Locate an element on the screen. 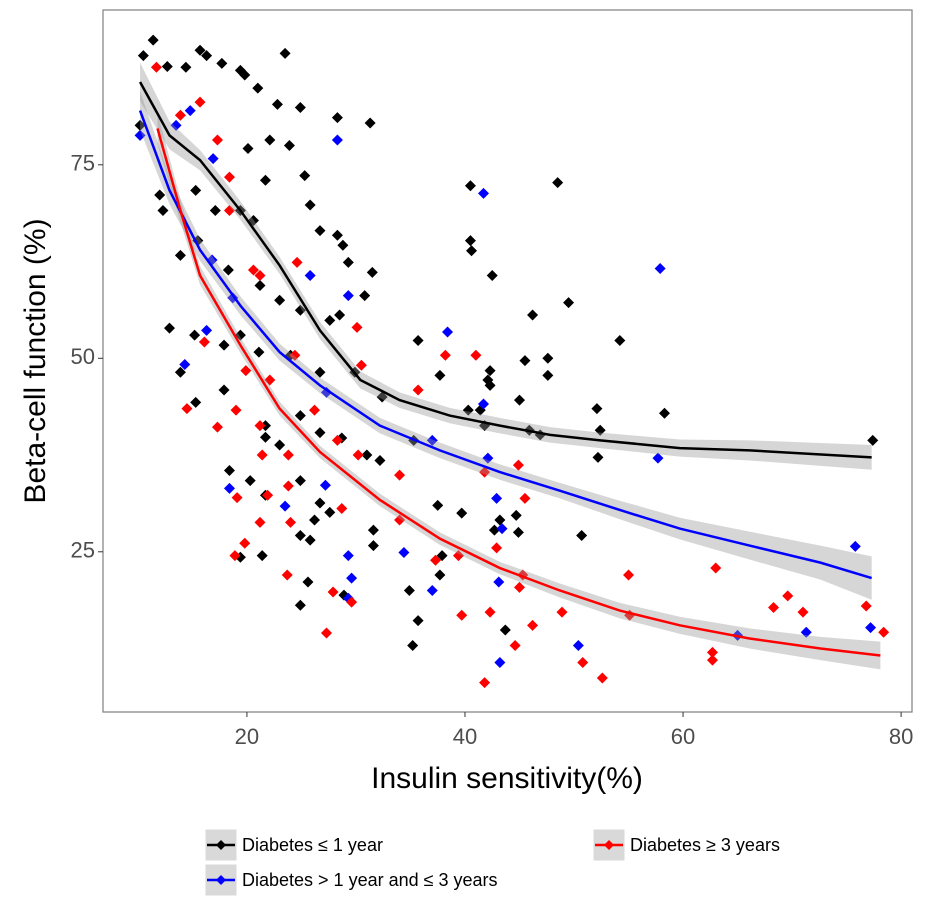 This screenshot has width=925, height=904. legend-label: Diabetes > 1 year and ≤ 3 years is located at coordinates (370, 880).